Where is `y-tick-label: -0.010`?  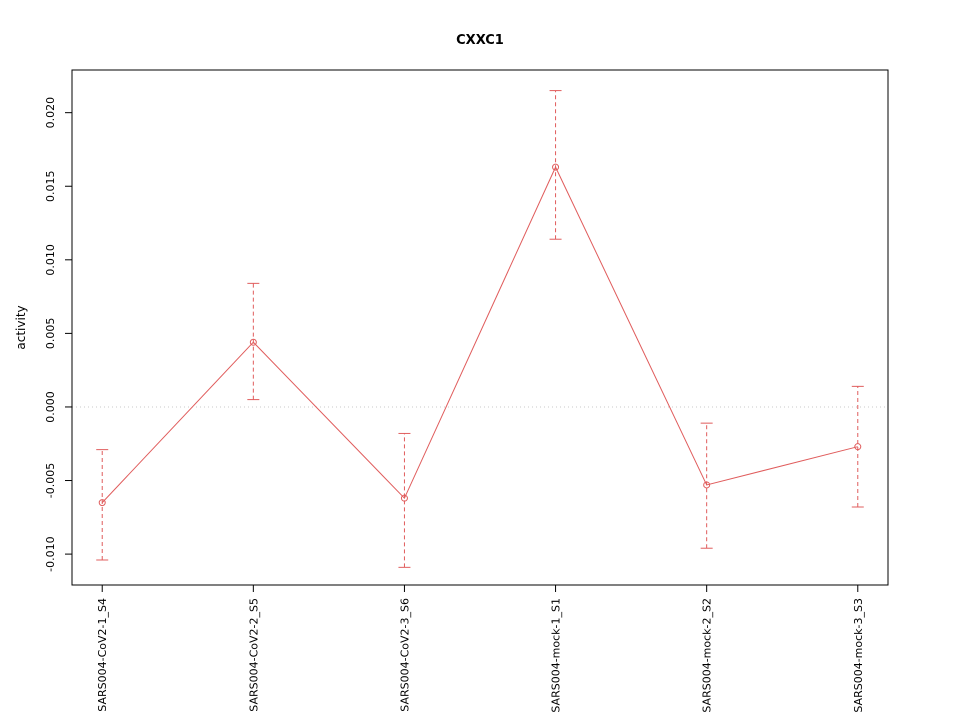
y-tick-label: -0.010 is located at coordinates (50, 553).